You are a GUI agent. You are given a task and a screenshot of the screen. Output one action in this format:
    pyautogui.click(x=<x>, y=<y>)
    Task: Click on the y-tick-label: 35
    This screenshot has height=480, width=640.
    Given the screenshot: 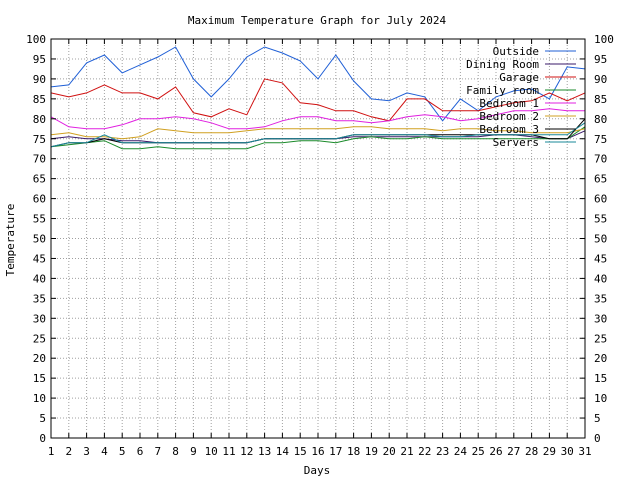 What is the action you would take?
    pyautogui.click(x=39, y=298)
    